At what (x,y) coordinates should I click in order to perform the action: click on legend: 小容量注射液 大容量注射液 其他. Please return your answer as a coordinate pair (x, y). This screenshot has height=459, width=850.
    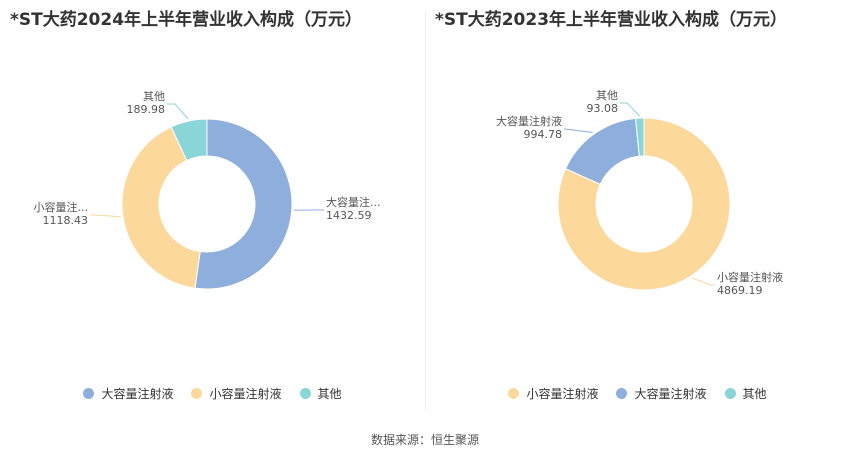
    Looking at the image, I should click on (637, 393).